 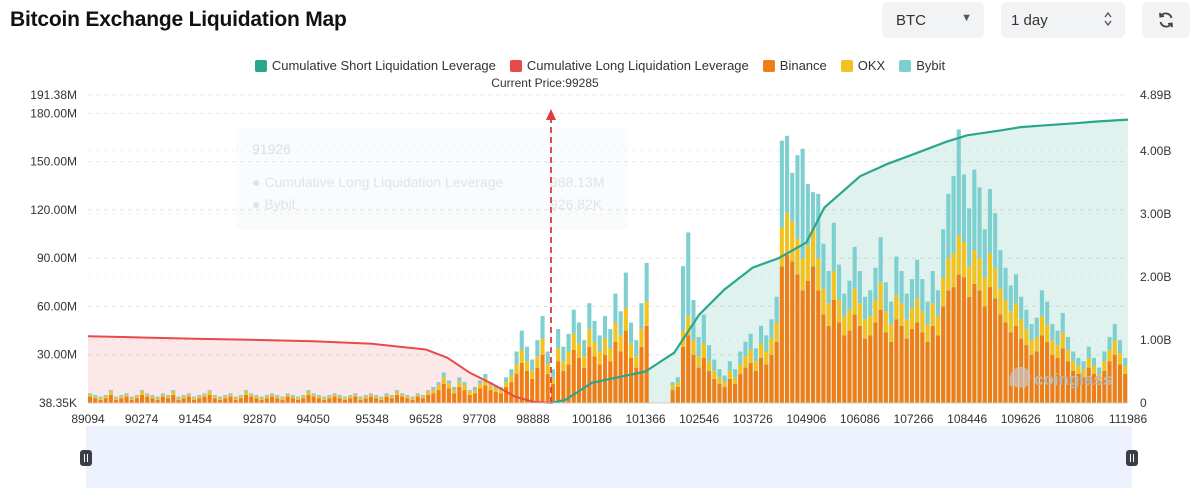 I want to click on y-right-tick-label: 1.00B, so click(x=1155, y=340).